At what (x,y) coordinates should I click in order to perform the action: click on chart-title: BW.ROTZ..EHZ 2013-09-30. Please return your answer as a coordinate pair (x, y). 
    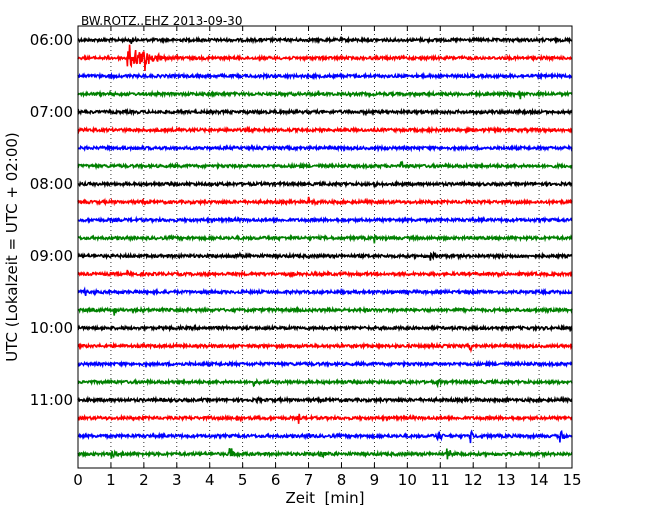
    Looking at the image, I should click on (161, 21).